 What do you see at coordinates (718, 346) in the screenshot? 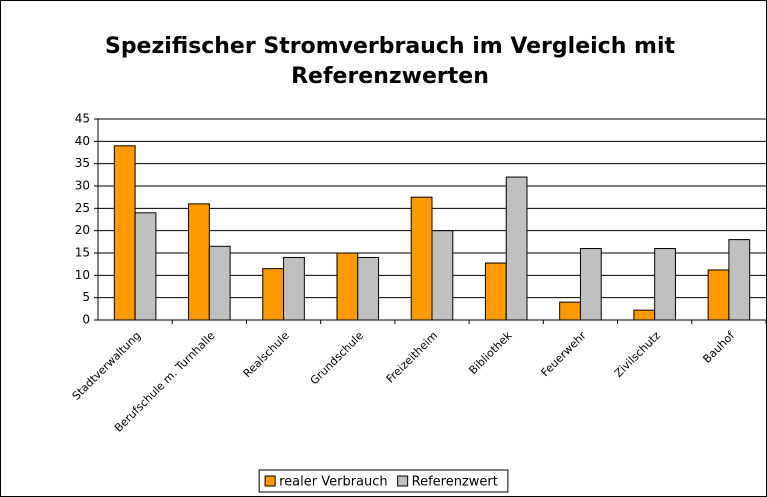
I see `x-tick-label: Bauhof` at bounding box center [718, 346].